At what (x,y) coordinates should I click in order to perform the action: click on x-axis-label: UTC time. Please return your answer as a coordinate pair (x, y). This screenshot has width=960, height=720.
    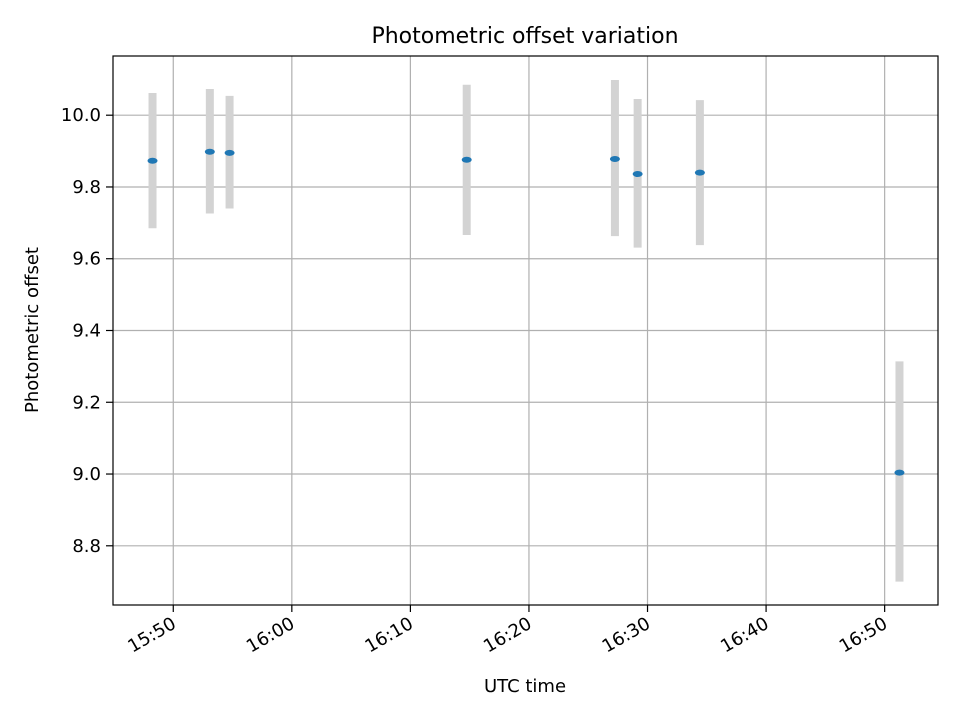
    Looking at the image, I should click on (525, 686).